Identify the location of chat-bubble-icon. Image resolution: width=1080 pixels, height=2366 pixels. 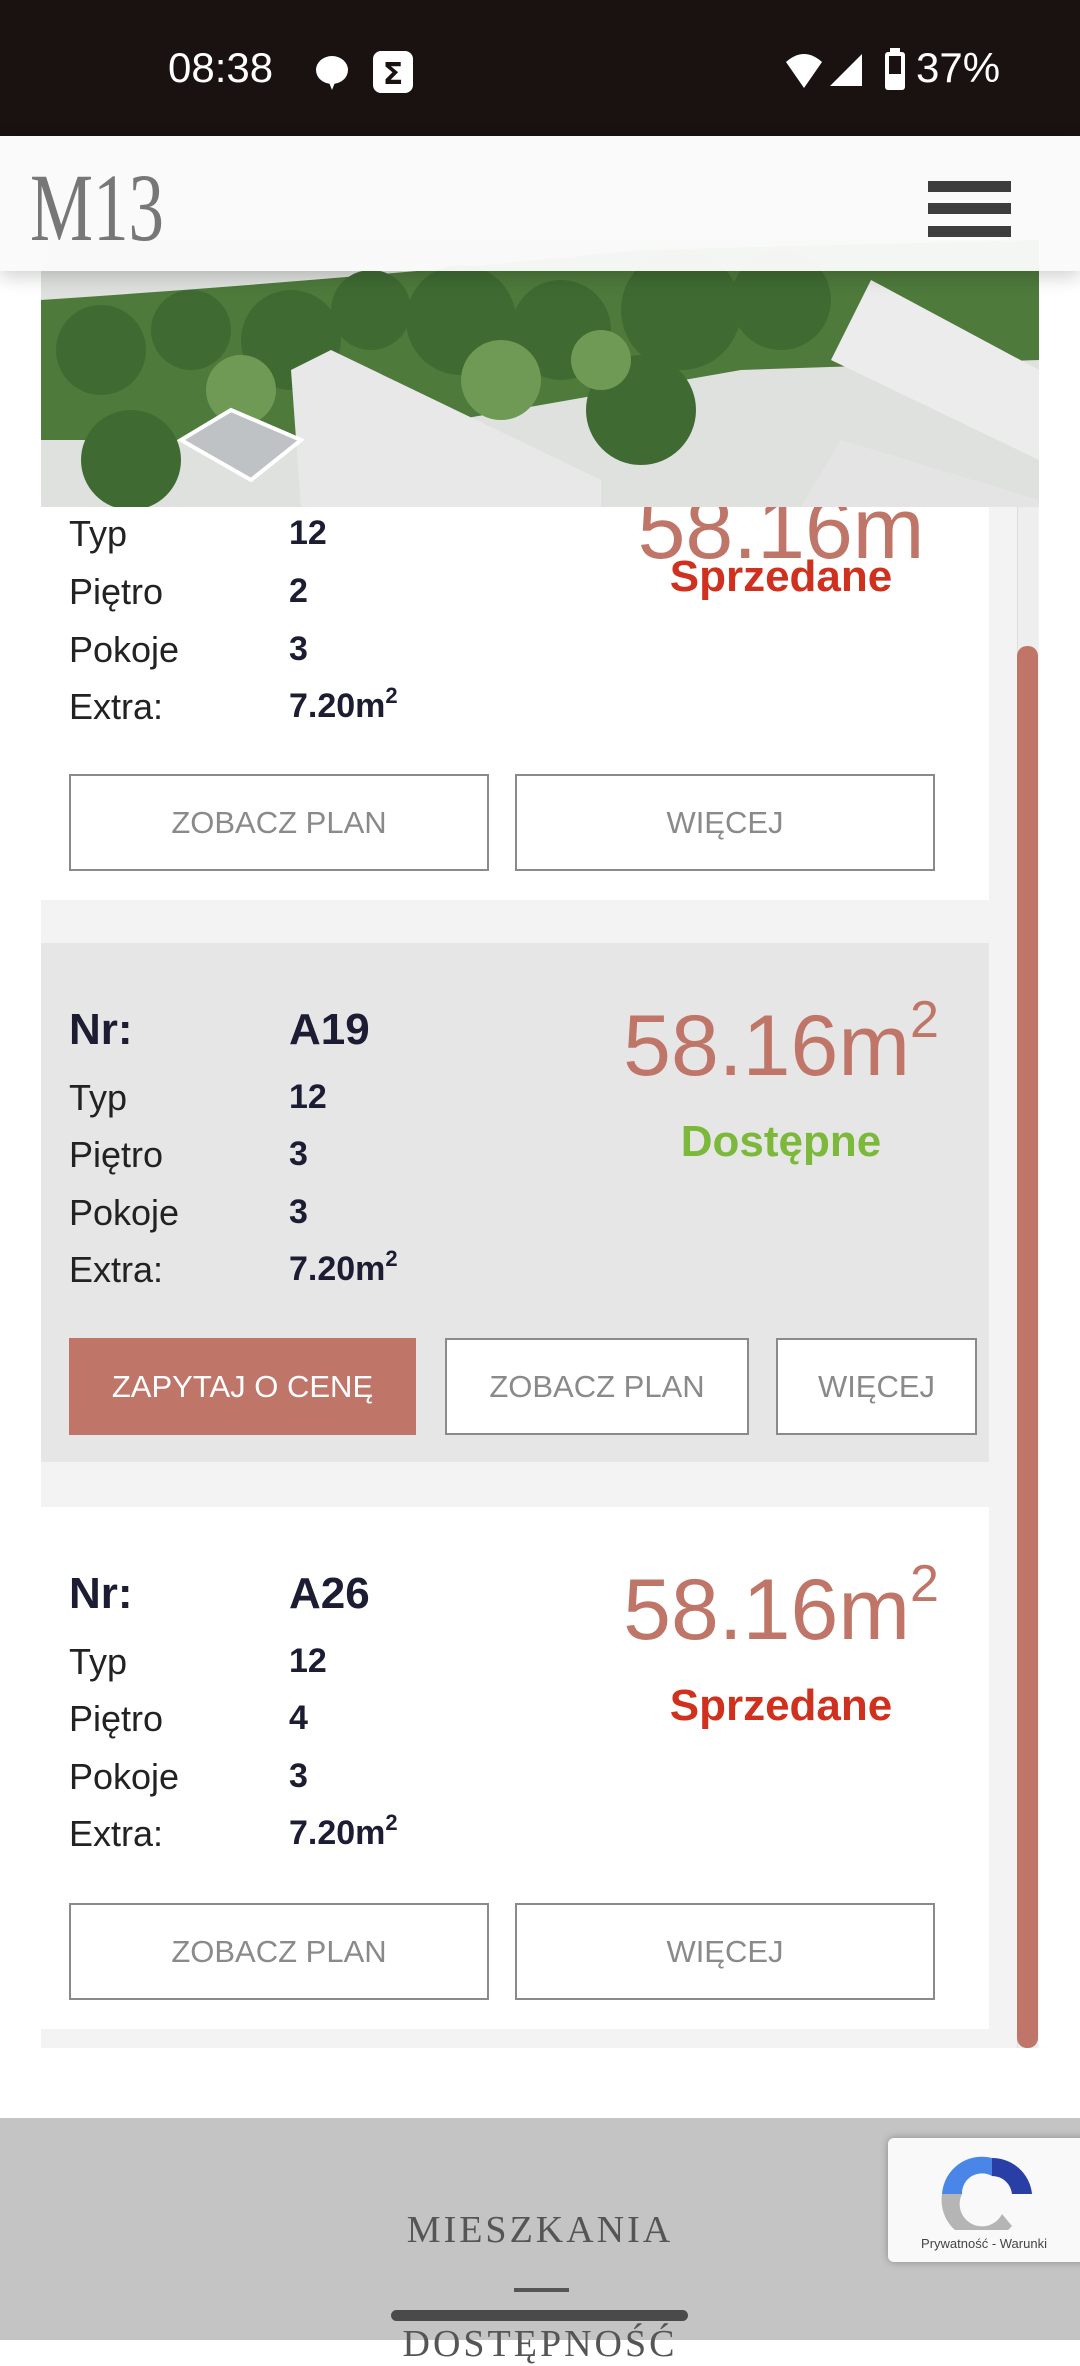
(332, 73).